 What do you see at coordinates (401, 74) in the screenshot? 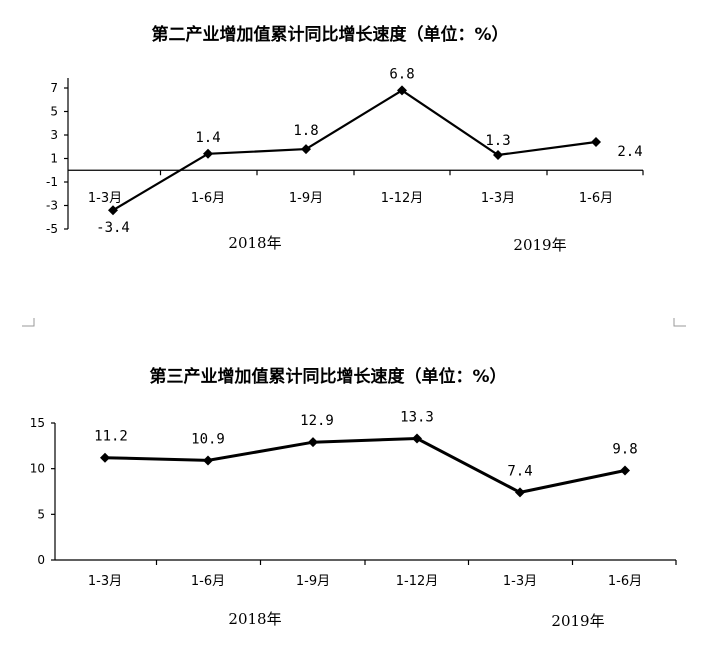
I see `c1-data-label: 6.8` at bounding box center [401, 74].